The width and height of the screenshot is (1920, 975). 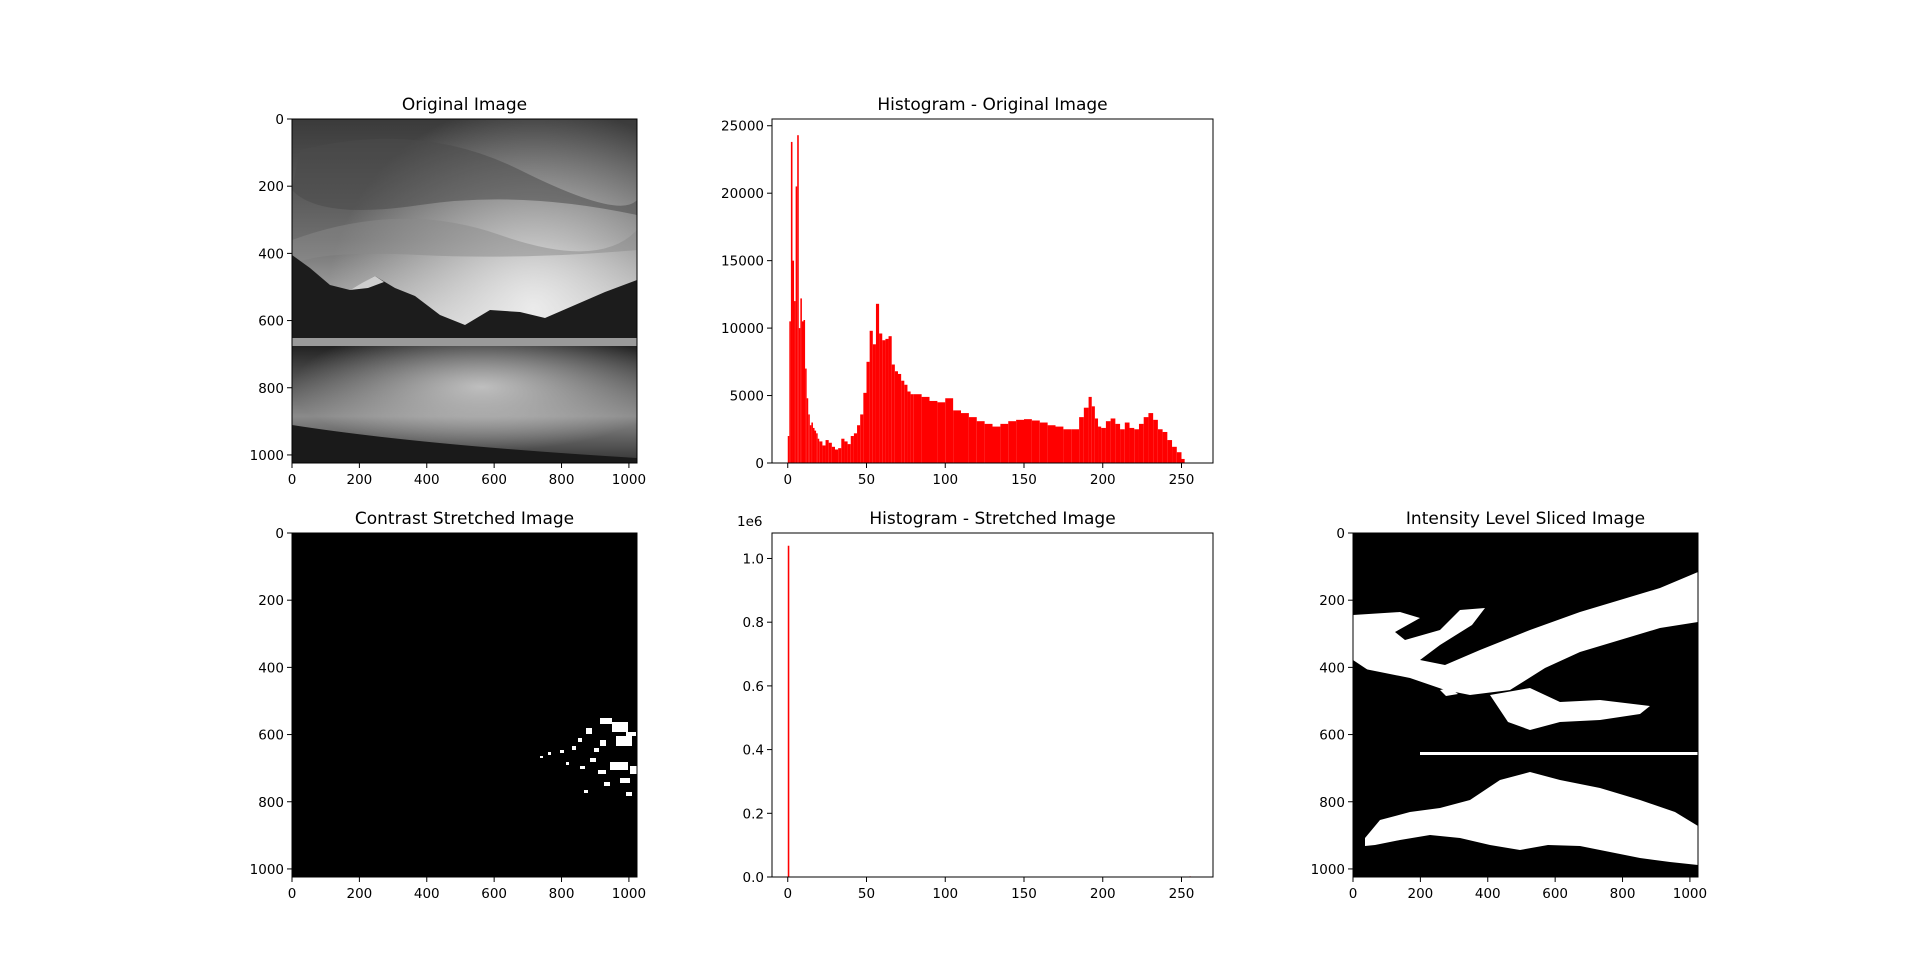 I want to click on panel-original-image: Original Image, so click(x=464, y=279).